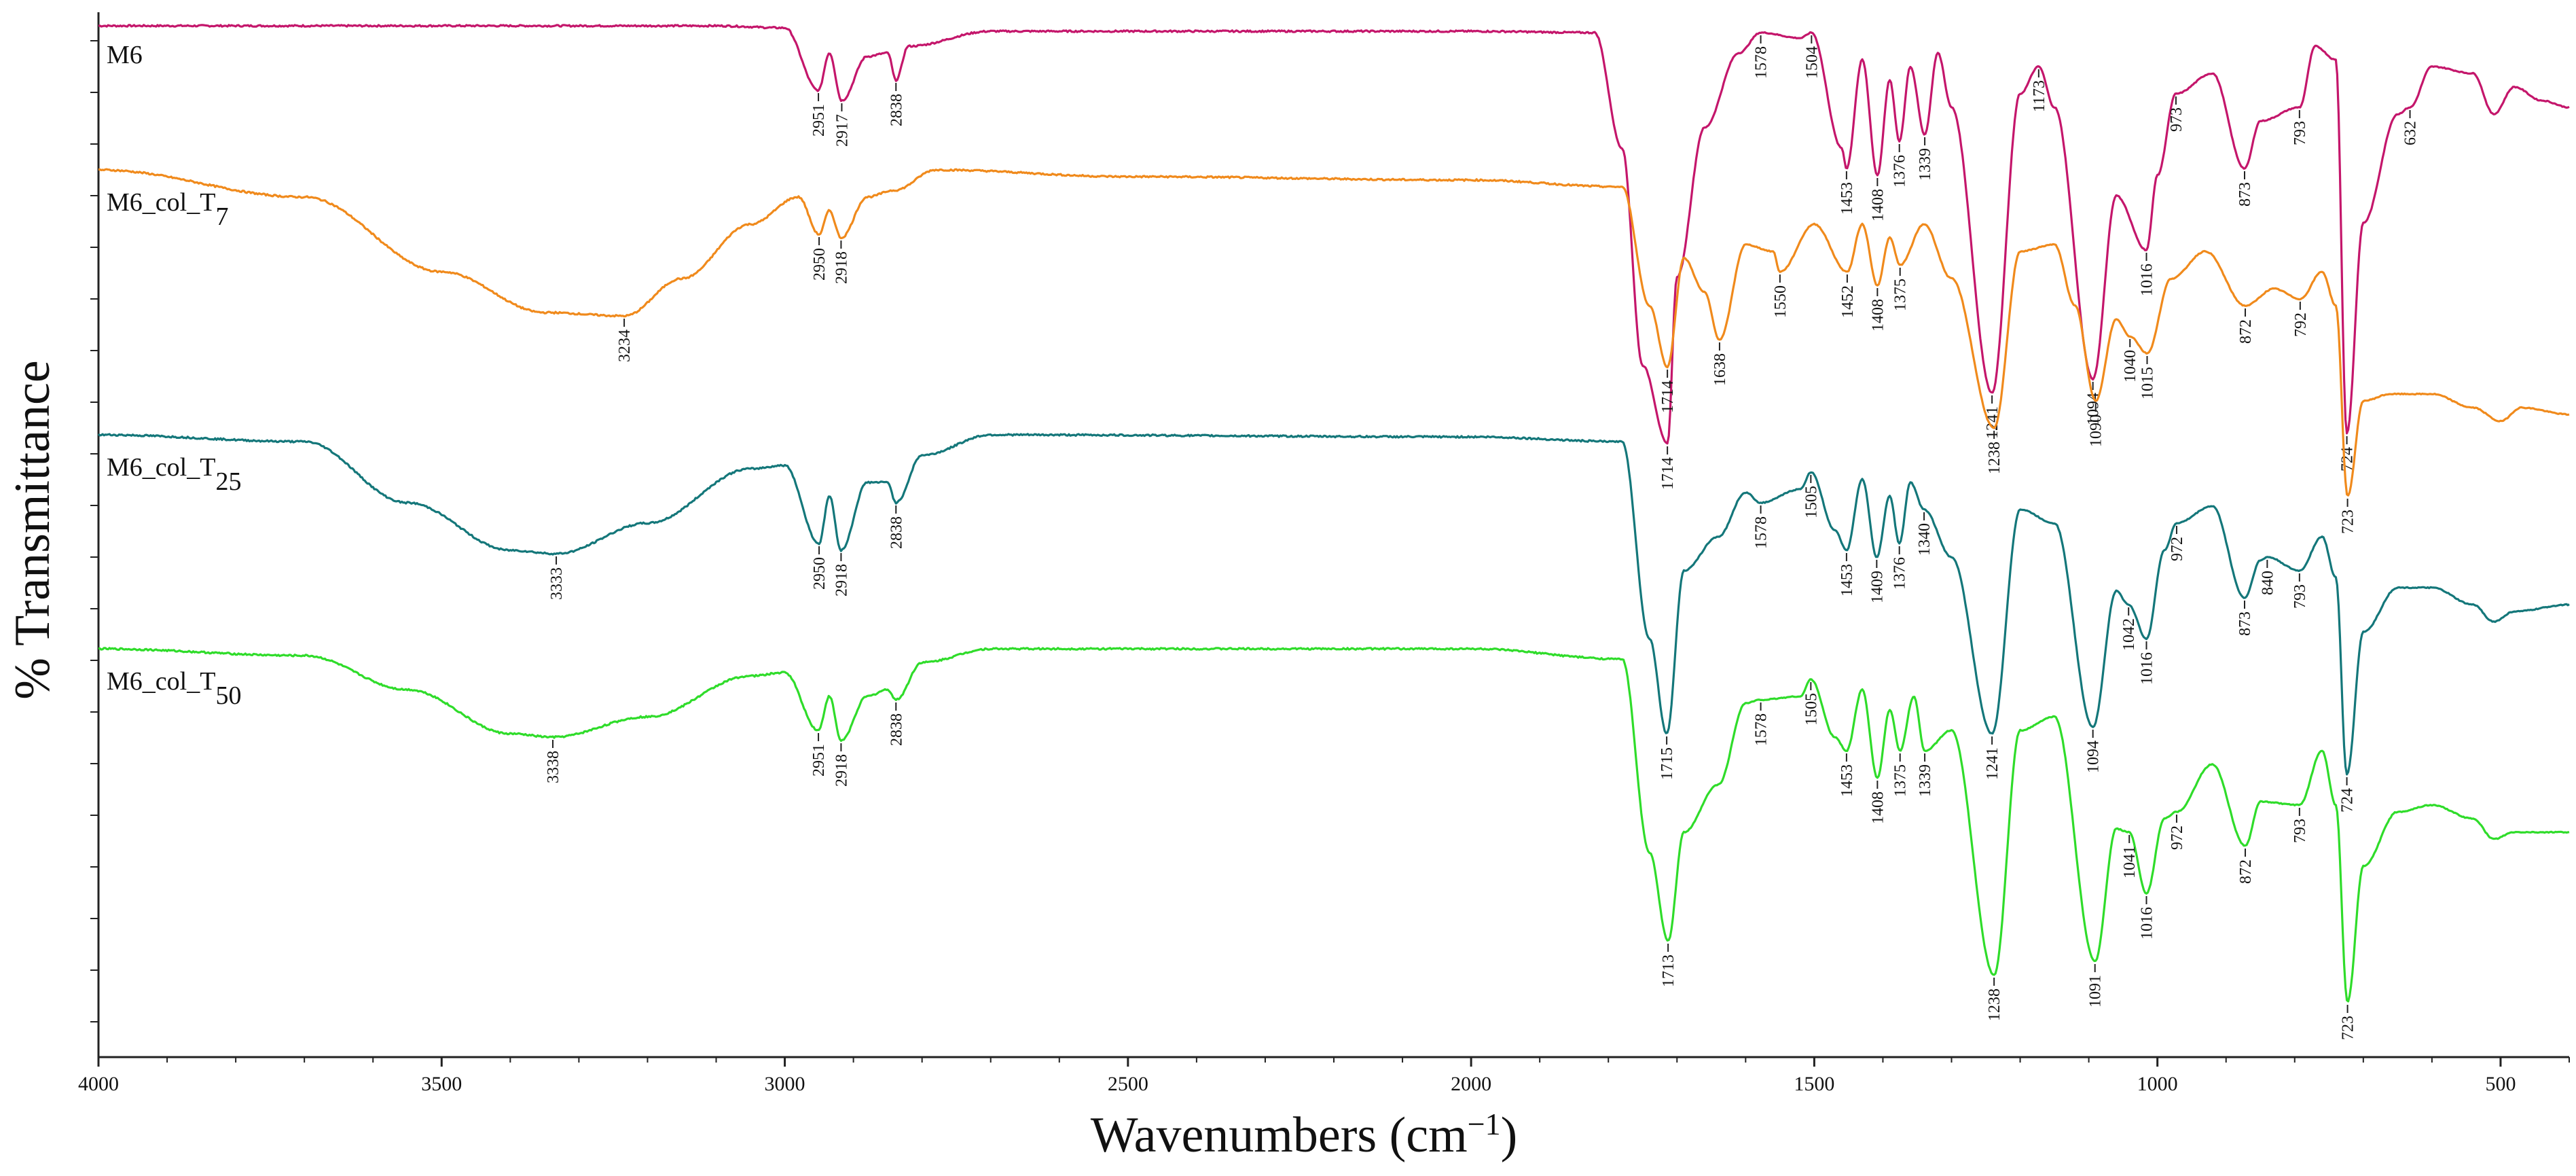 This screenshot has width=2576, height=1176. Describe the element at coordinates (2157, 1084) in the screenshot. I see `x-tick-label: 1000` at that location.